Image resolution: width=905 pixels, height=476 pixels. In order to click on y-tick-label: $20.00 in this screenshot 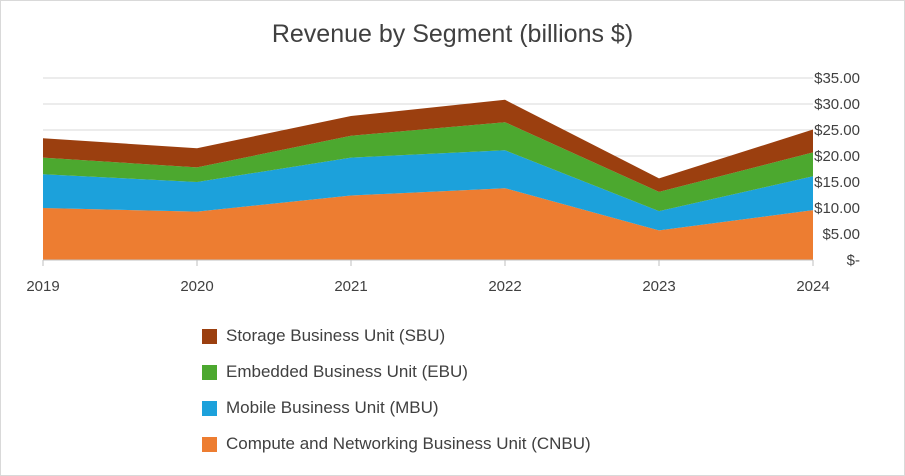, I will do `click(837, 156)`.